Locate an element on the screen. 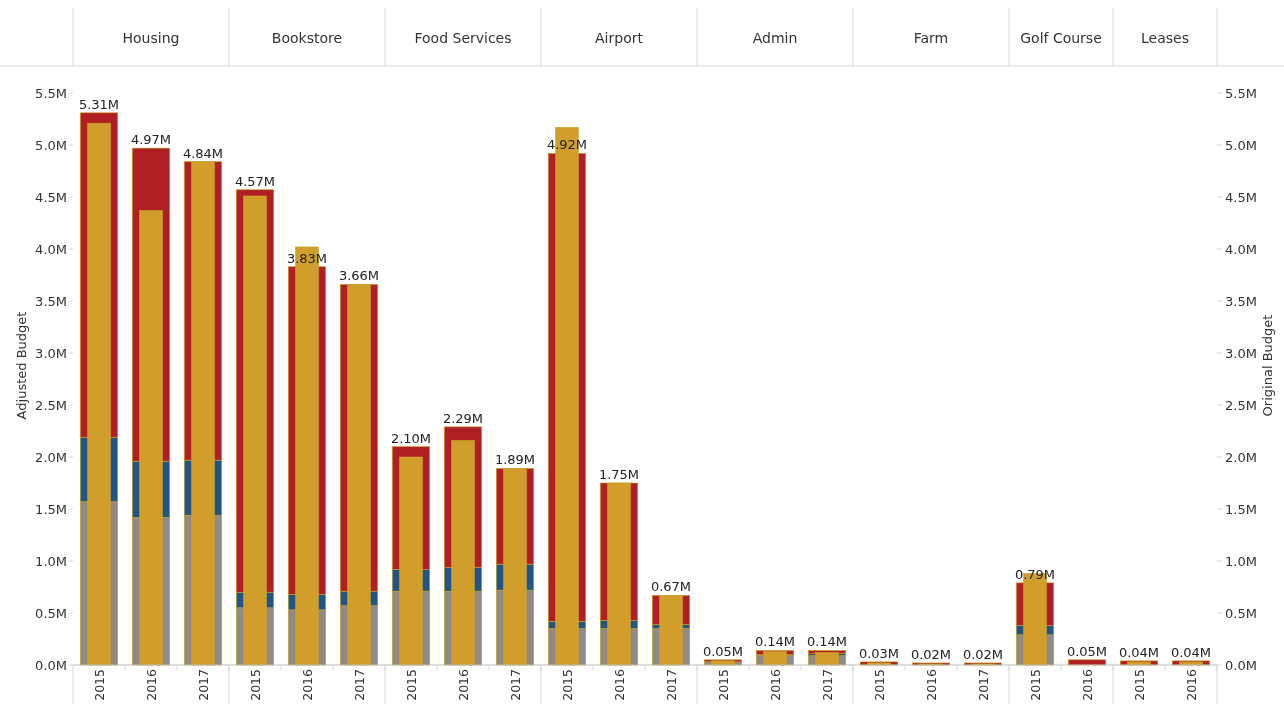  total-label: 4.57M is located at coordinates (255, 181).